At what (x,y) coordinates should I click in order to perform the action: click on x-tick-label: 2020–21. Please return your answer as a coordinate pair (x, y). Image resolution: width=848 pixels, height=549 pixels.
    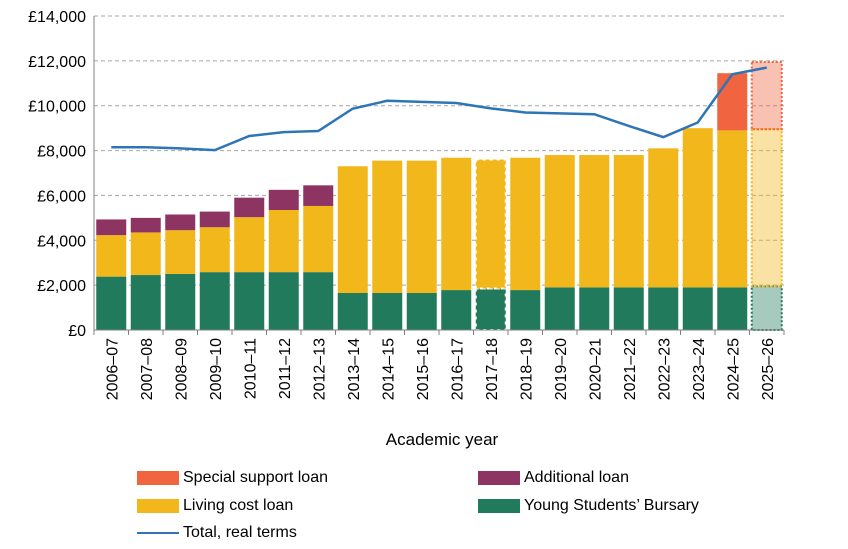
    Looking at the image, I should click on (595, 369).